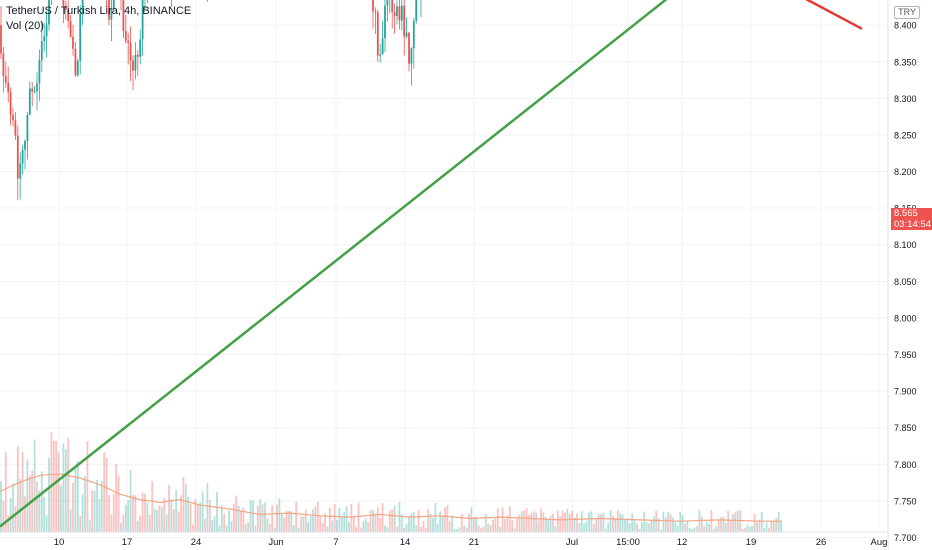 The width and height of the screenshot is (932, 550). What do you see at coordinates (905, 538) in the screenshot?
I see `price-tick-label: 7.700` at bounding box center [905, 538].